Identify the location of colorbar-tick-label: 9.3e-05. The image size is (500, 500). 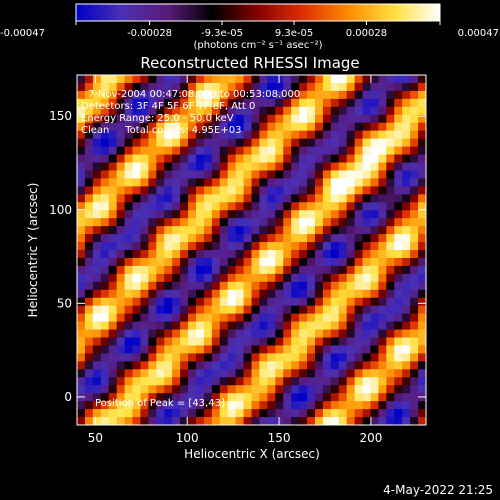
(294, 33).